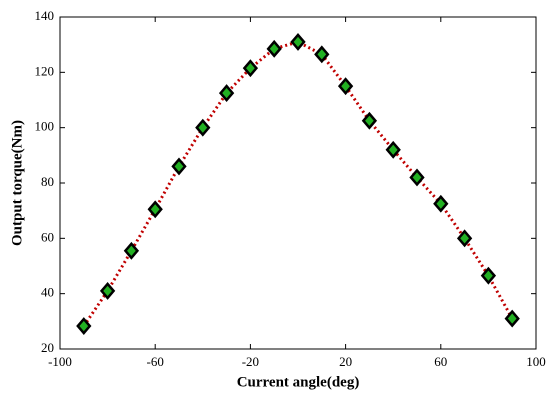 Image resolution: width=550 pixels, height=400 pixels. I want to click on y-tick-label: 20, so click(47, 347).